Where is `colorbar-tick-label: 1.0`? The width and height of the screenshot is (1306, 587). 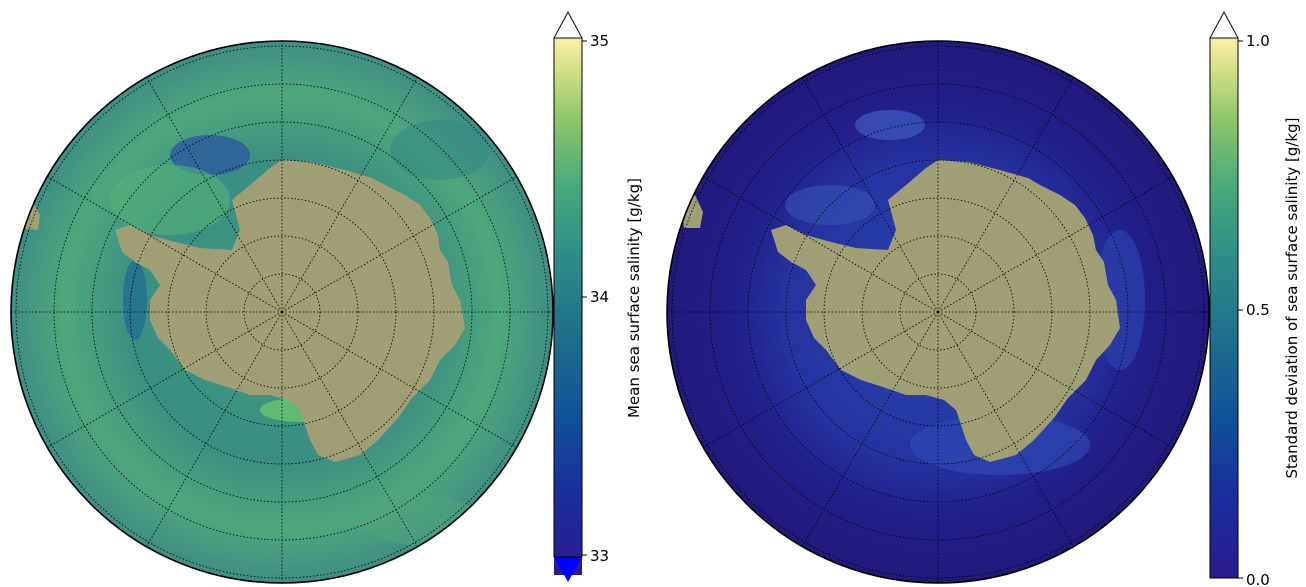
colorbar-tick-label: 1.0 is located at coordinates (1258, 41).